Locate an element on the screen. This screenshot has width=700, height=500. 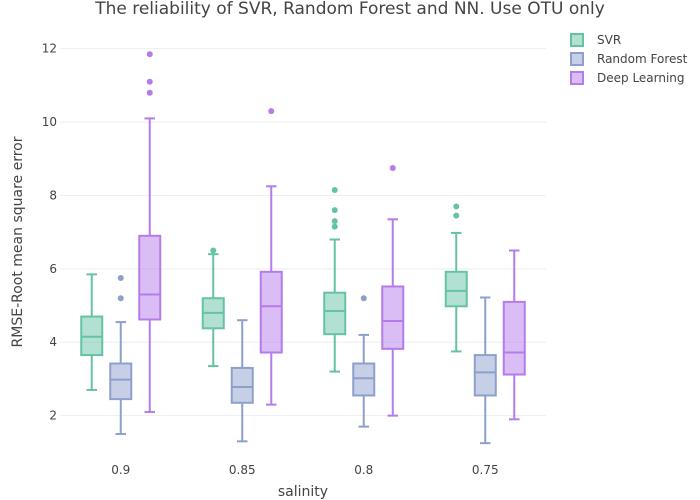
x-tick-label: 0.75 is located at coordinates (485, 470).